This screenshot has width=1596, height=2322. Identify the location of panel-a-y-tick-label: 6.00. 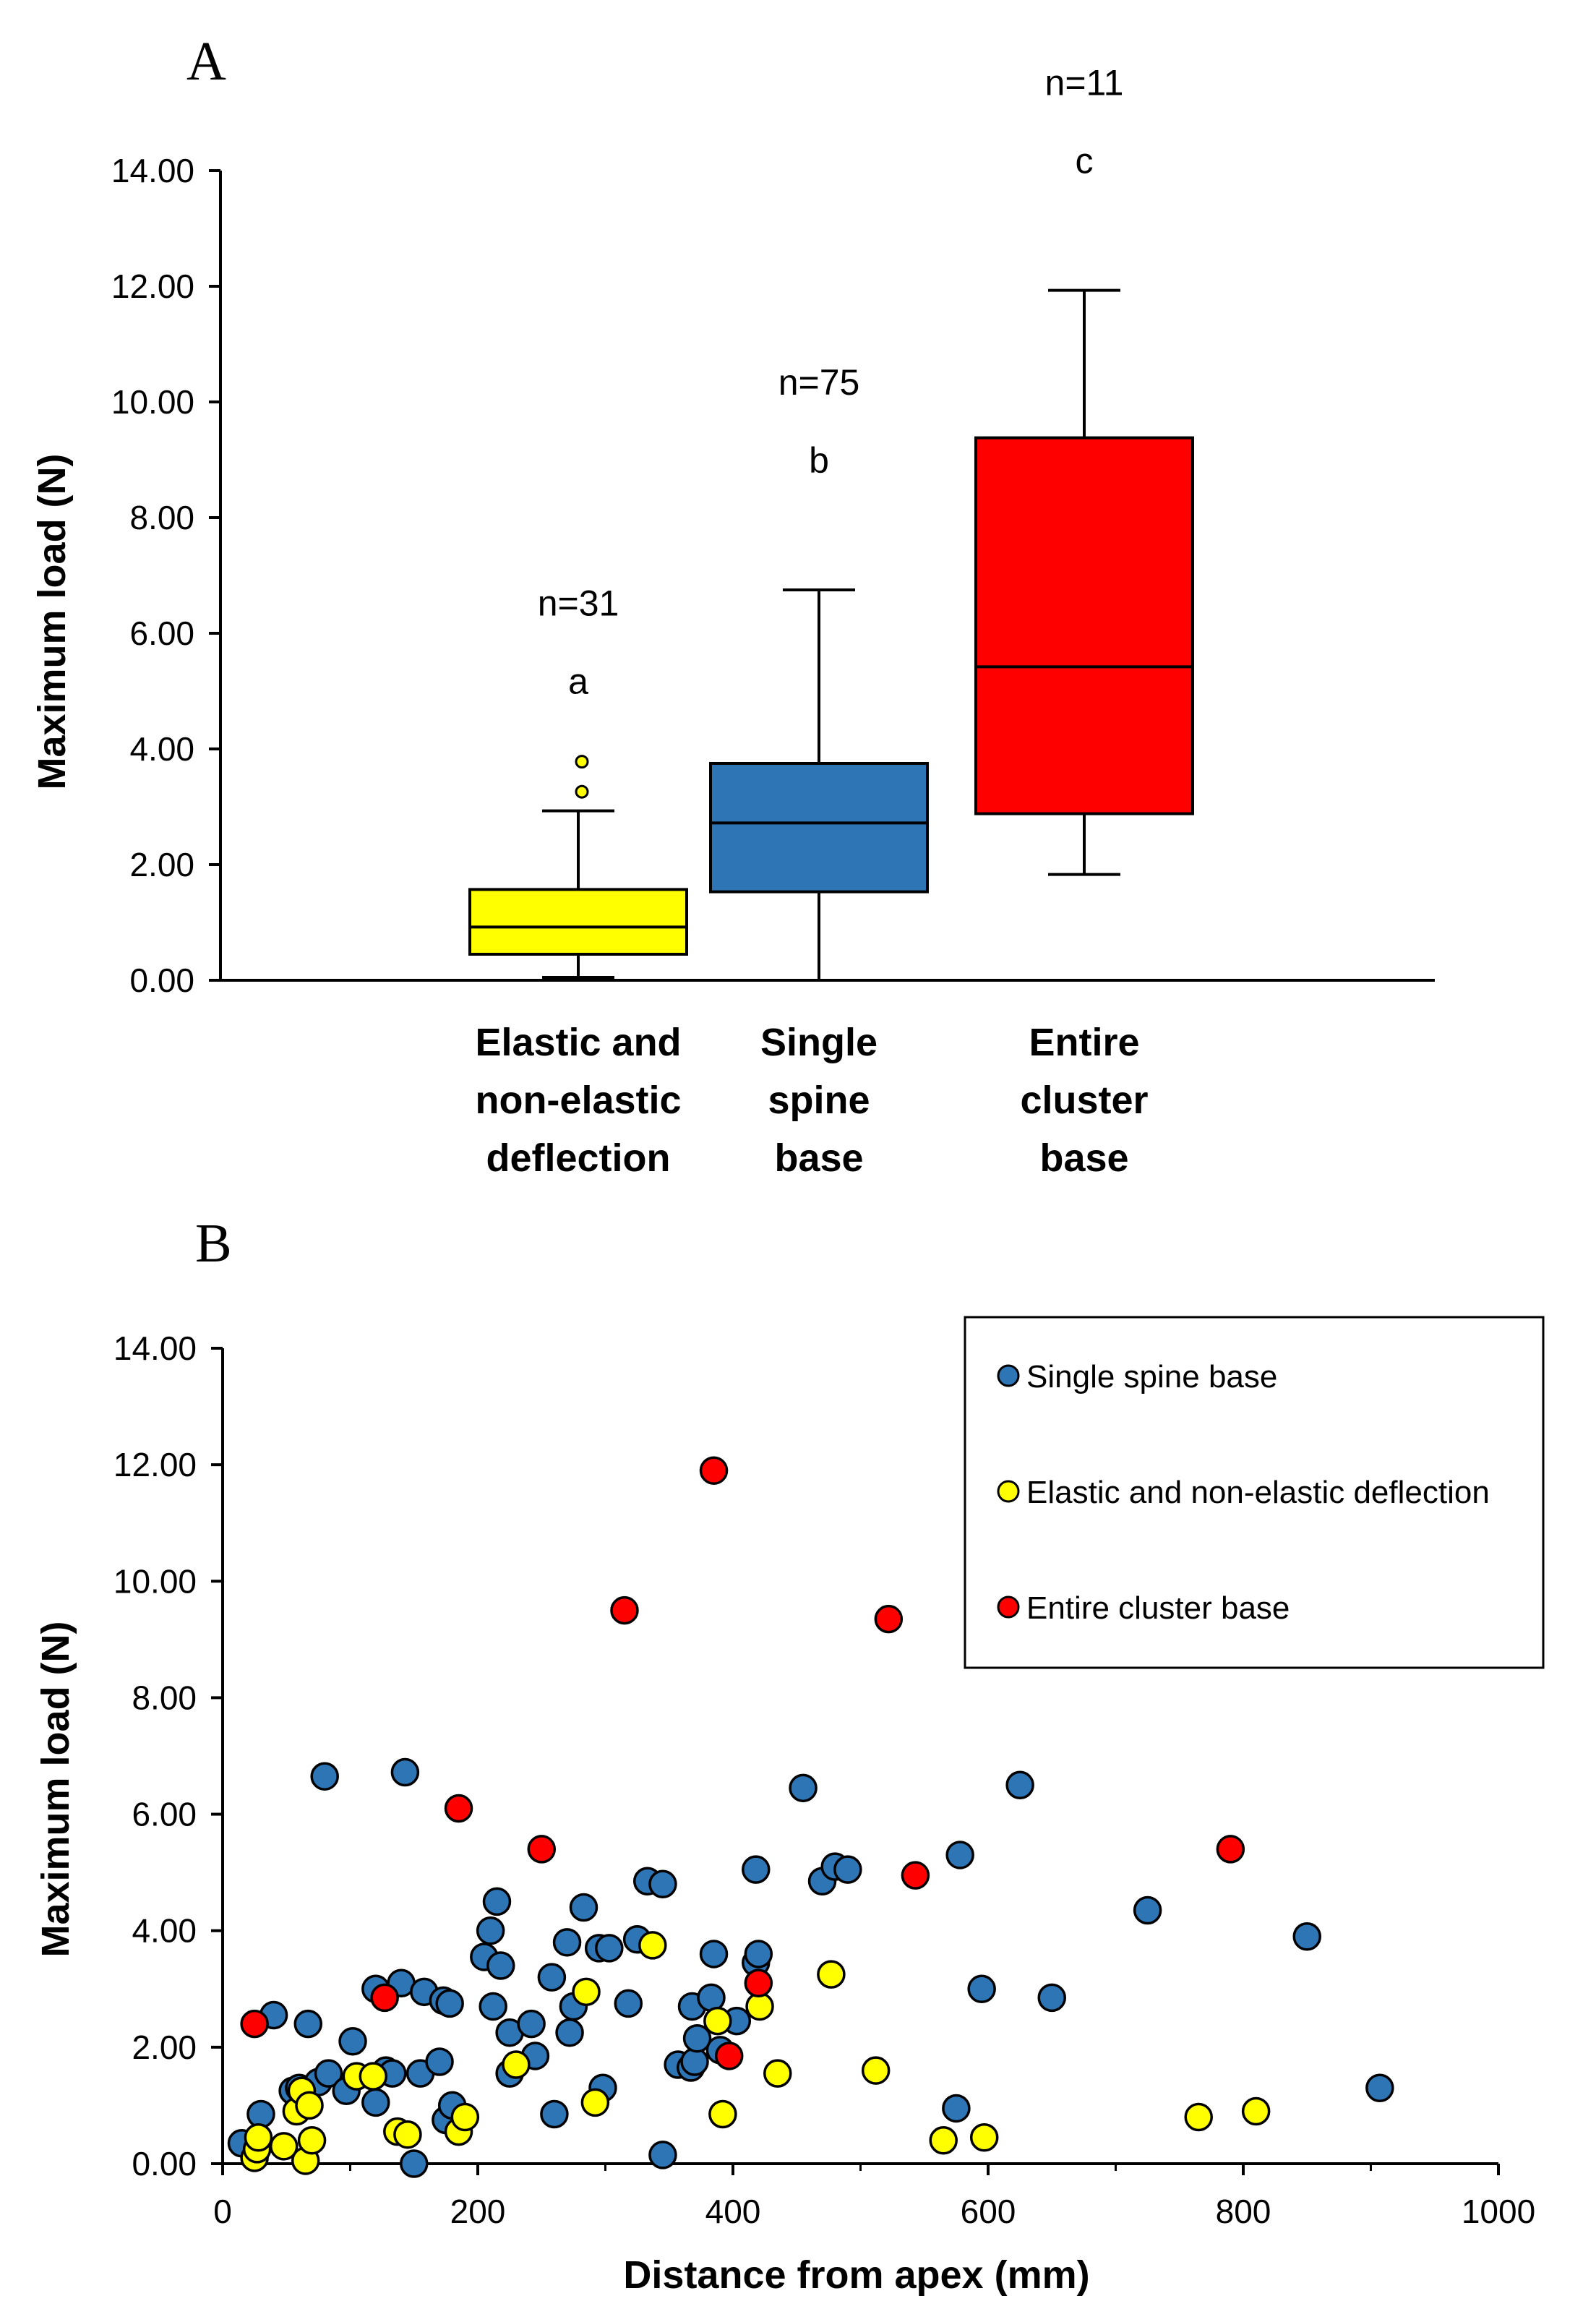
(161, 633).